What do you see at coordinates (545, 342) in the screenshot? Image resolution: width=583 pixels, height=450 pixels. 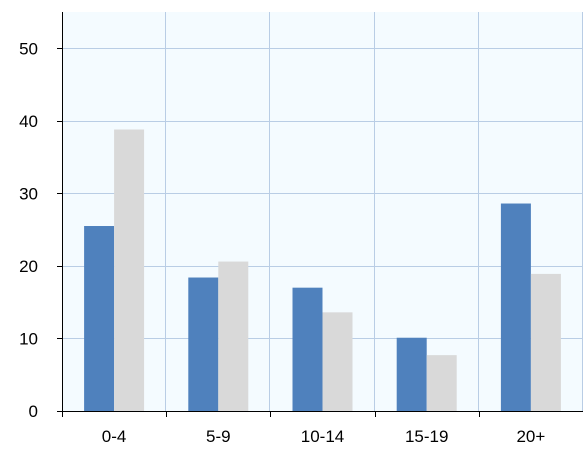 I see `bar-series-2-20+` at bounding box center [545, 342].